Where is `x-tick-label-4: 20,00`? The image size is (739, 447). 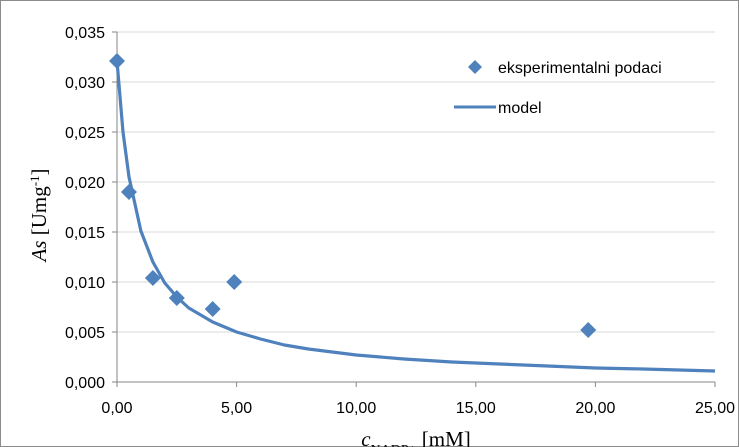 x-tick-label-4: 20,00 is located at coordinates (595, 408).